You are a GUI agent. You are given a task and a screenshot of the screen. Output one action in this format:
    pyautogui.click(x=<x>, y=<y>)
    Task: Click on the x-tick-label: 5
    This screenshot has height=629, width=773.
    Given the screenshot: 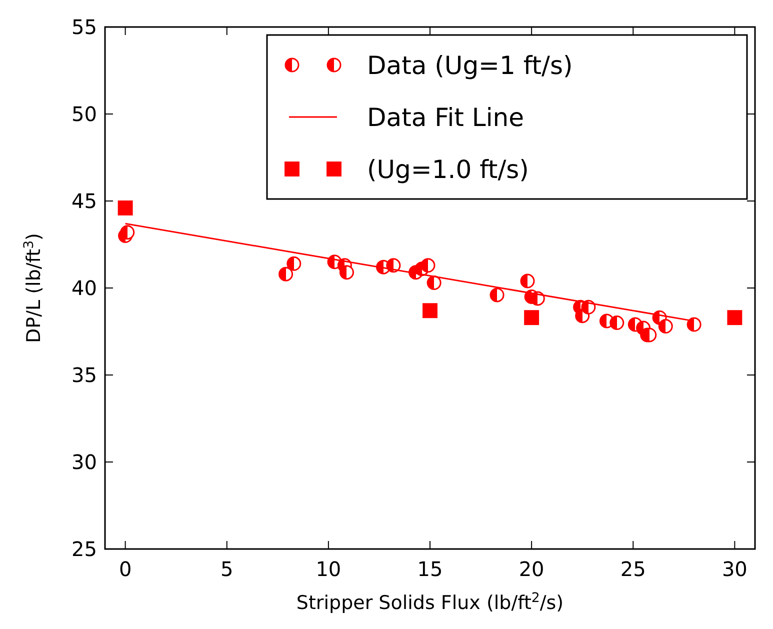 What is the action you would take?
    pyautogui.click(x=227, y=569)
    